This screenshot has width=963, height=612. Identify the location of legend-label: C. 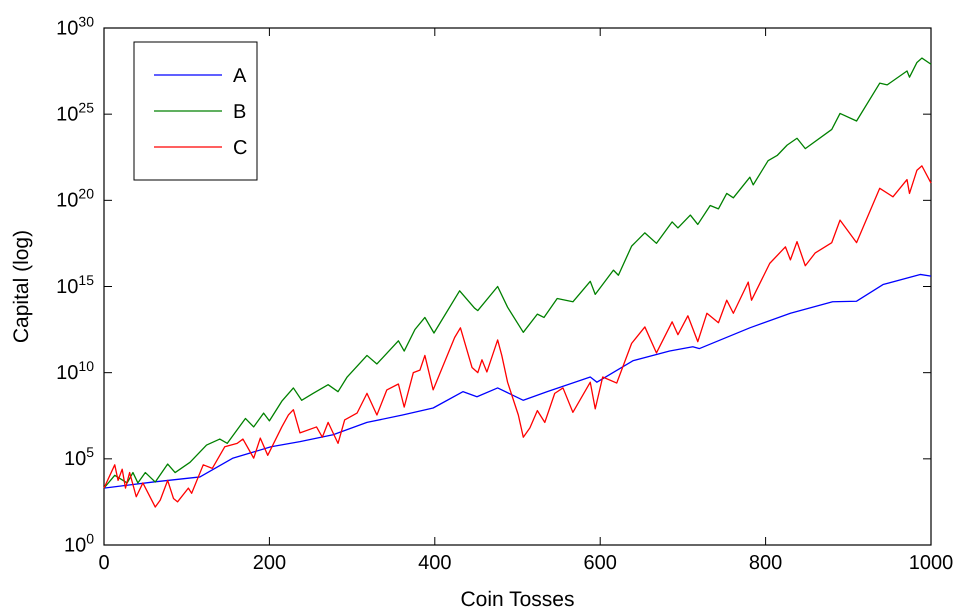
(240, 148).